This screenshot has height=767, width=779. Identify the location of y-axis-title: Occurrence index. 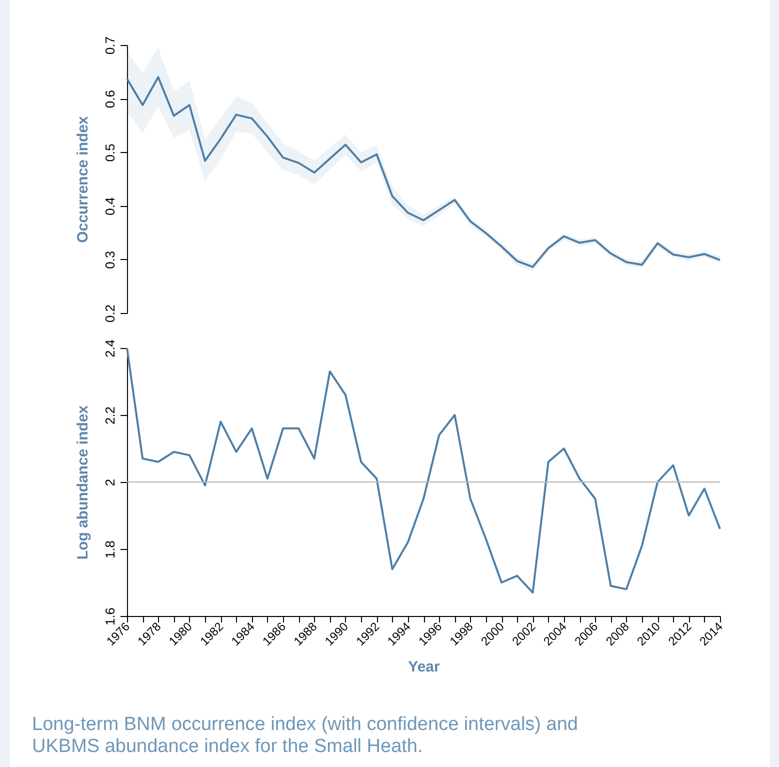
(83, 179).